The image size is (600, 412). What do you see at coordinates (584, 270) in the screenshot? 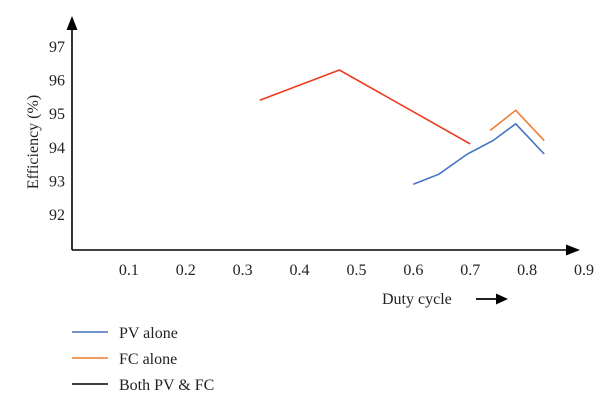
I see `x-tick-label: 0.9` at bounding box center [584, 270].